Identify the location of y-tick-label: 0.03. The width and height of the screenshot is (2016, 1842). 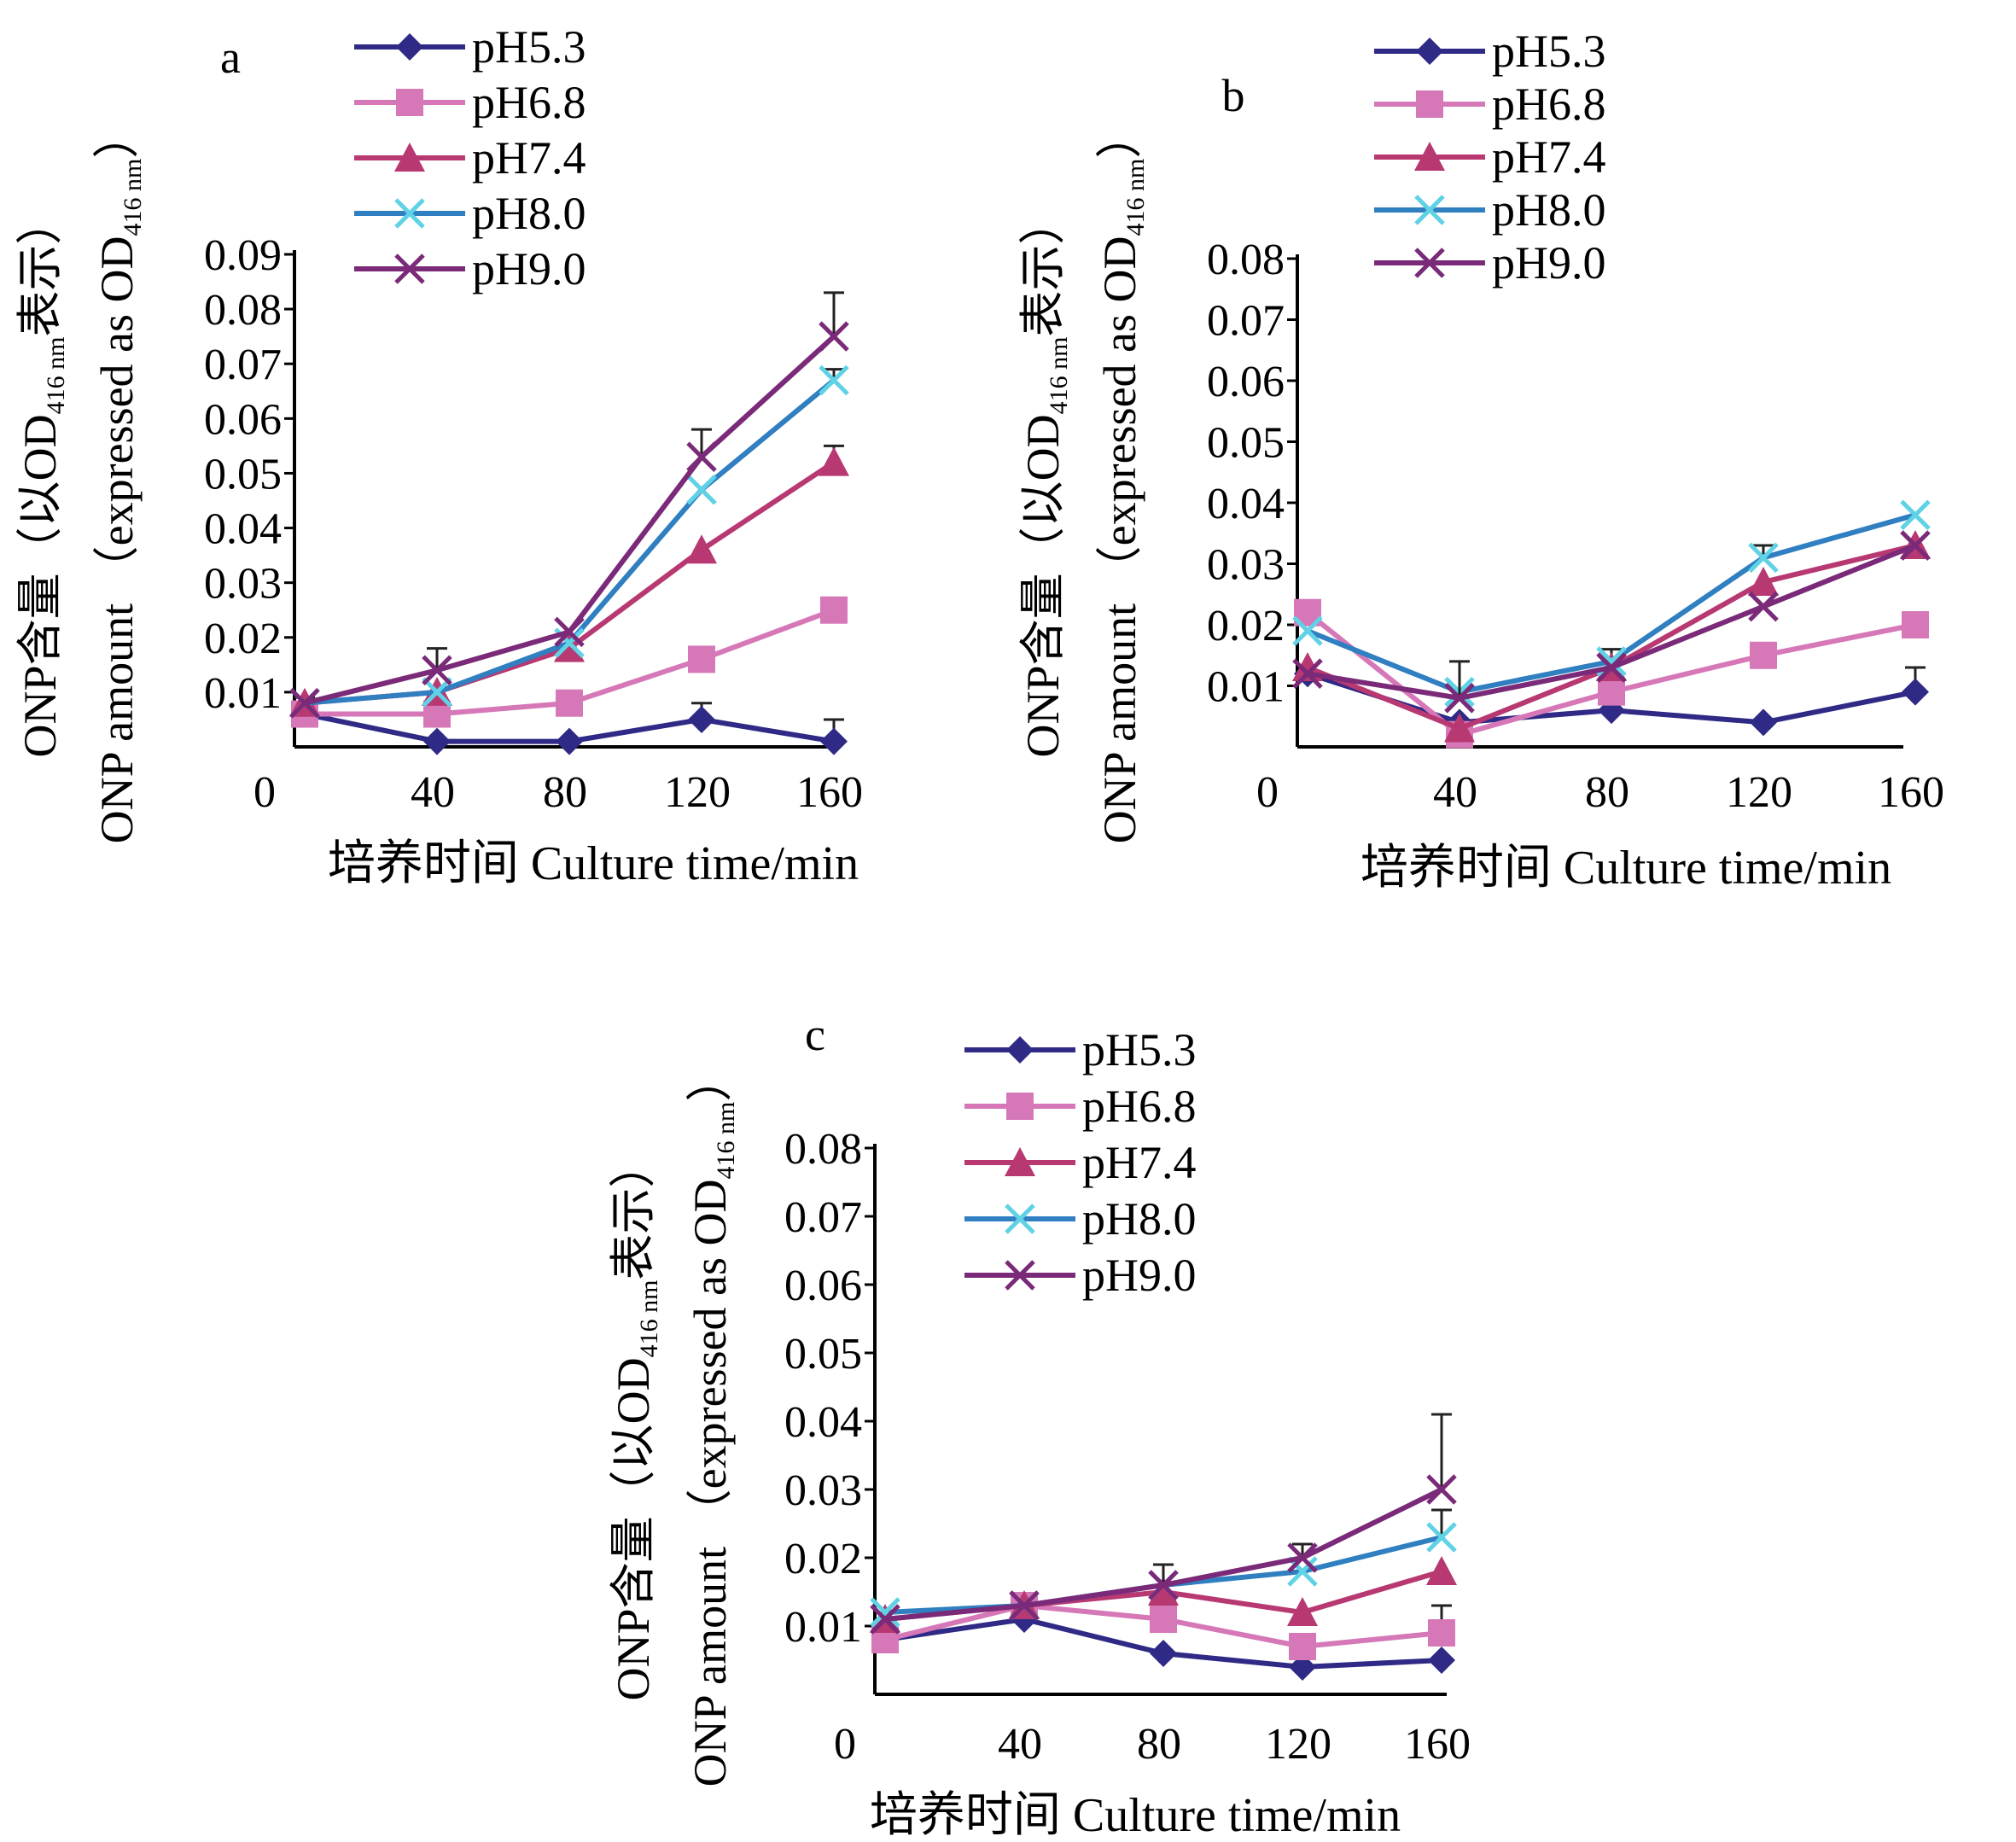
(823, 1490).